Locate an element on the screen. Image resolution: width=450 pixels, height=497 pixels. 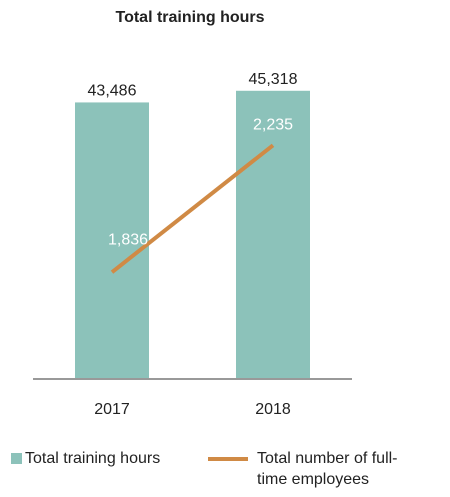
x-tick-label: 2018 is located at coordinates (273, 409).